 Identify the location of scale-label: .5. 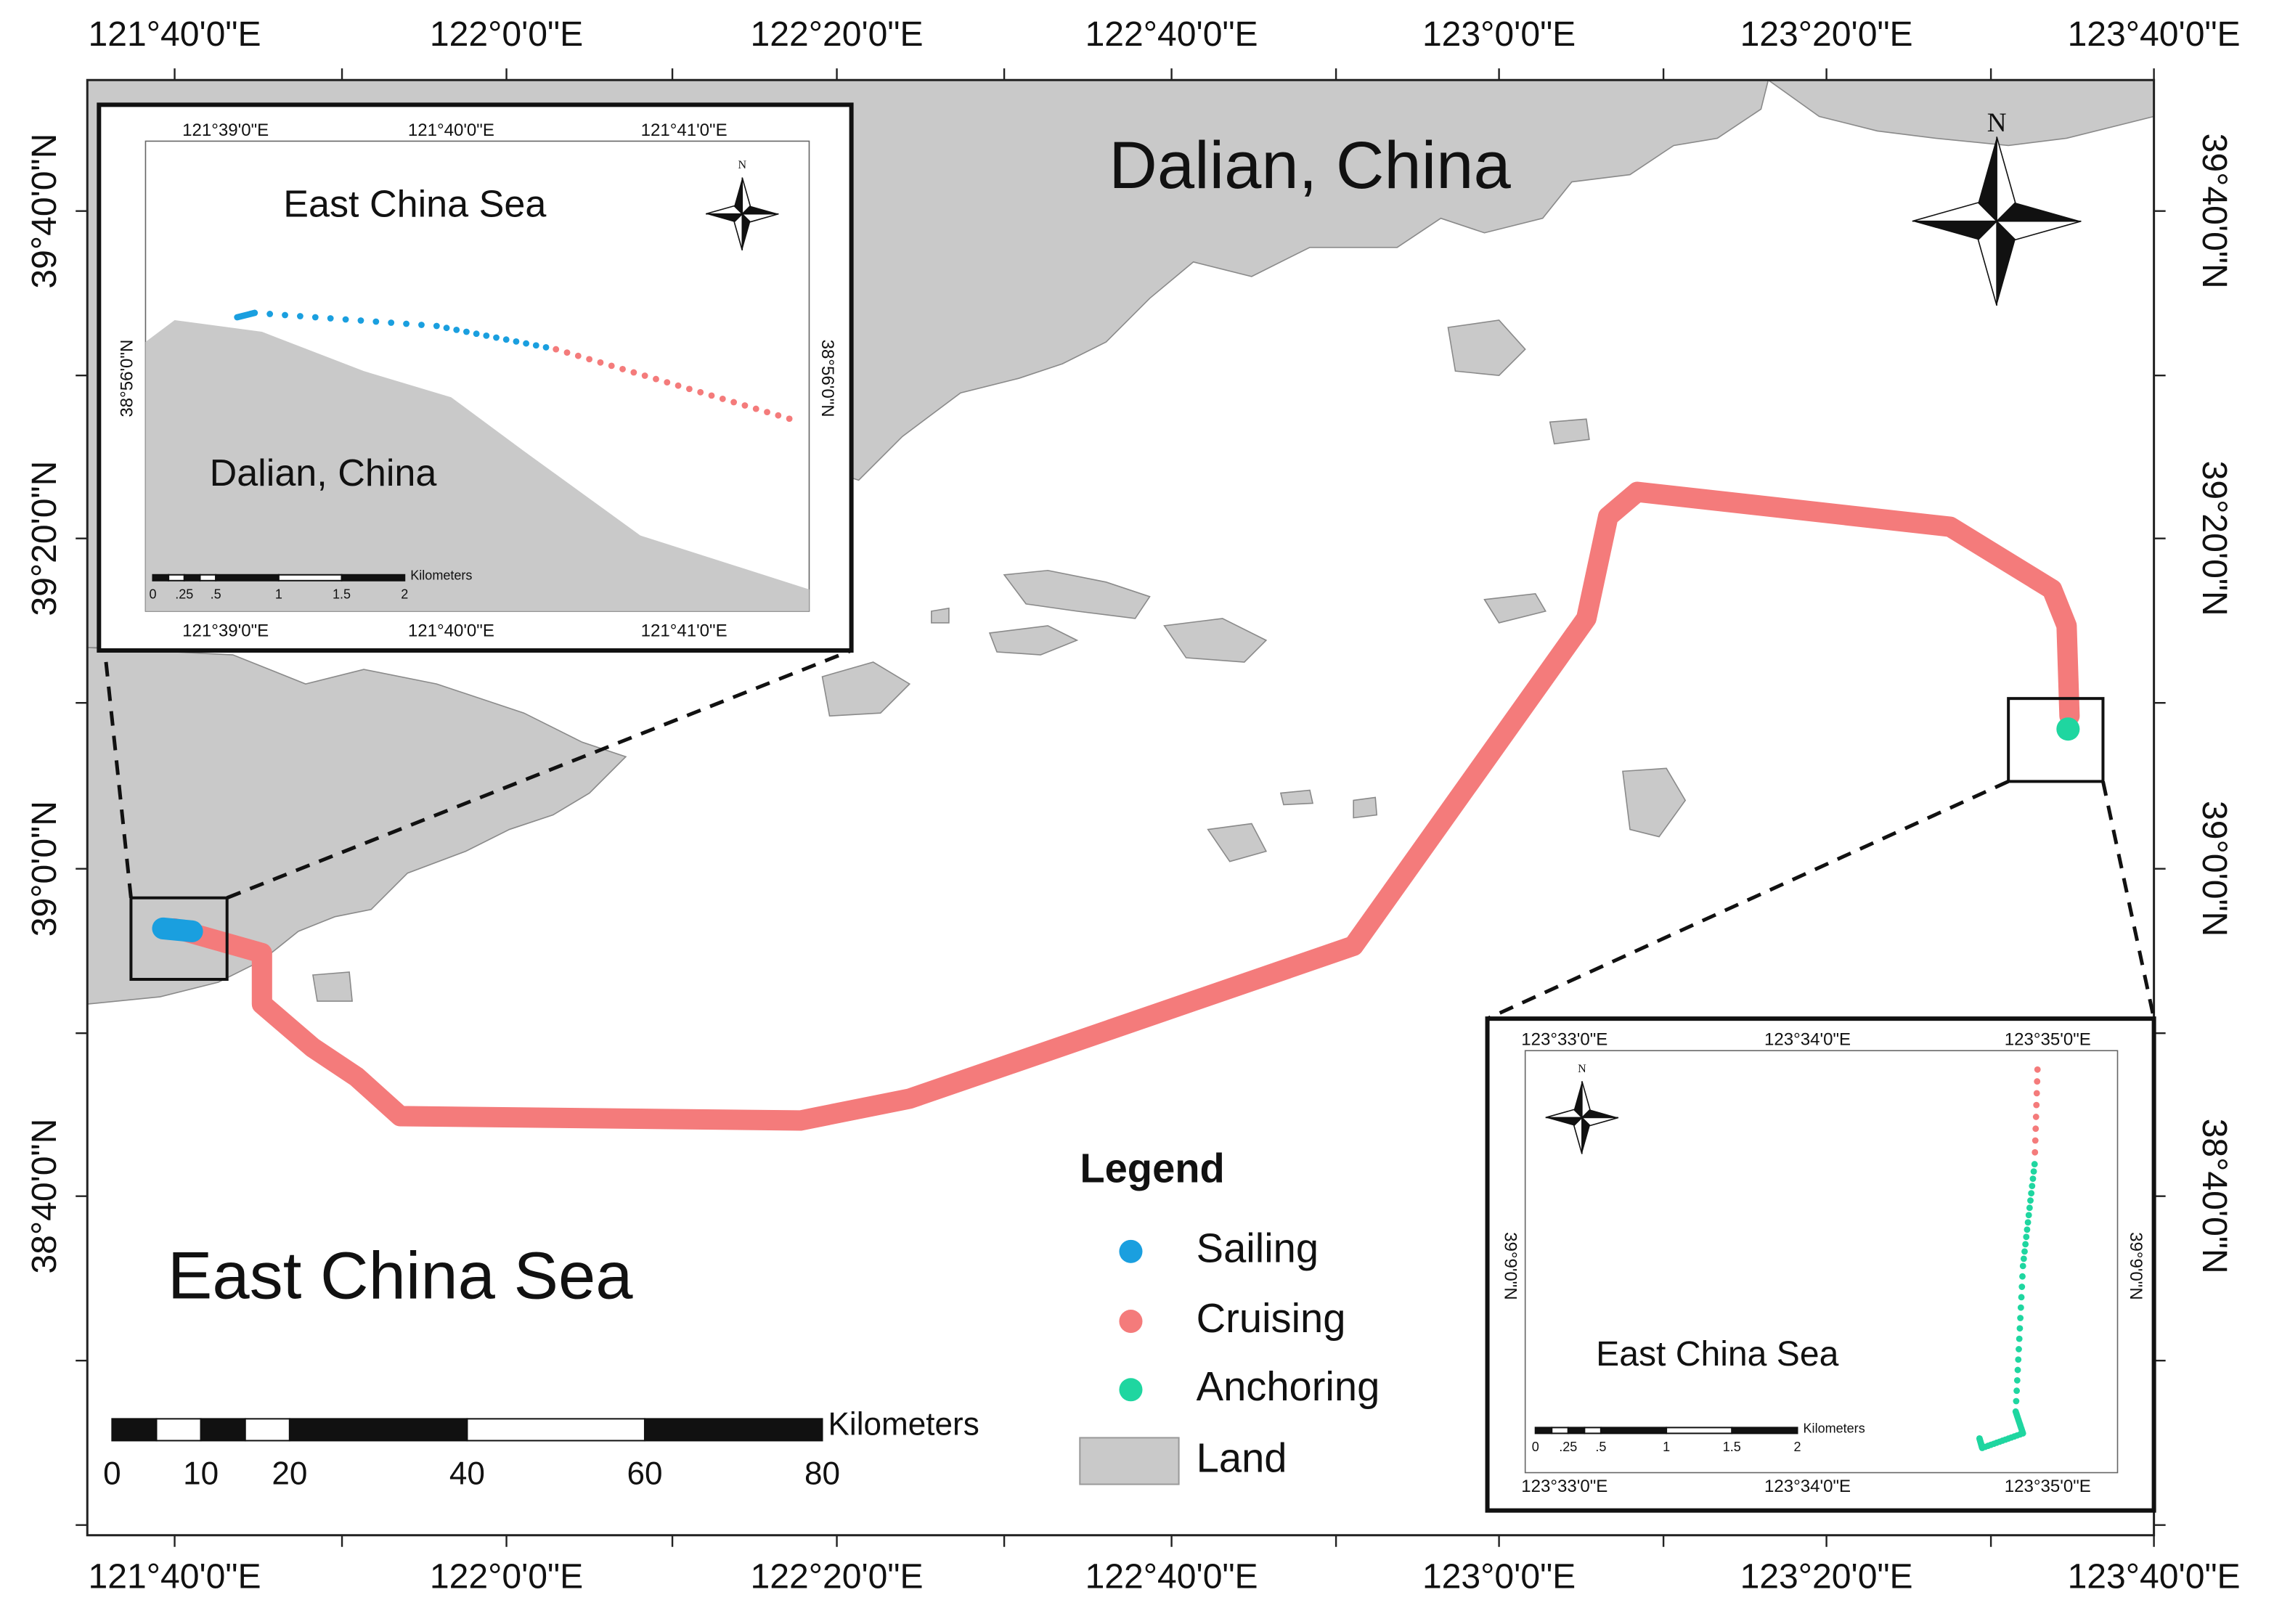
(1600, 1447).